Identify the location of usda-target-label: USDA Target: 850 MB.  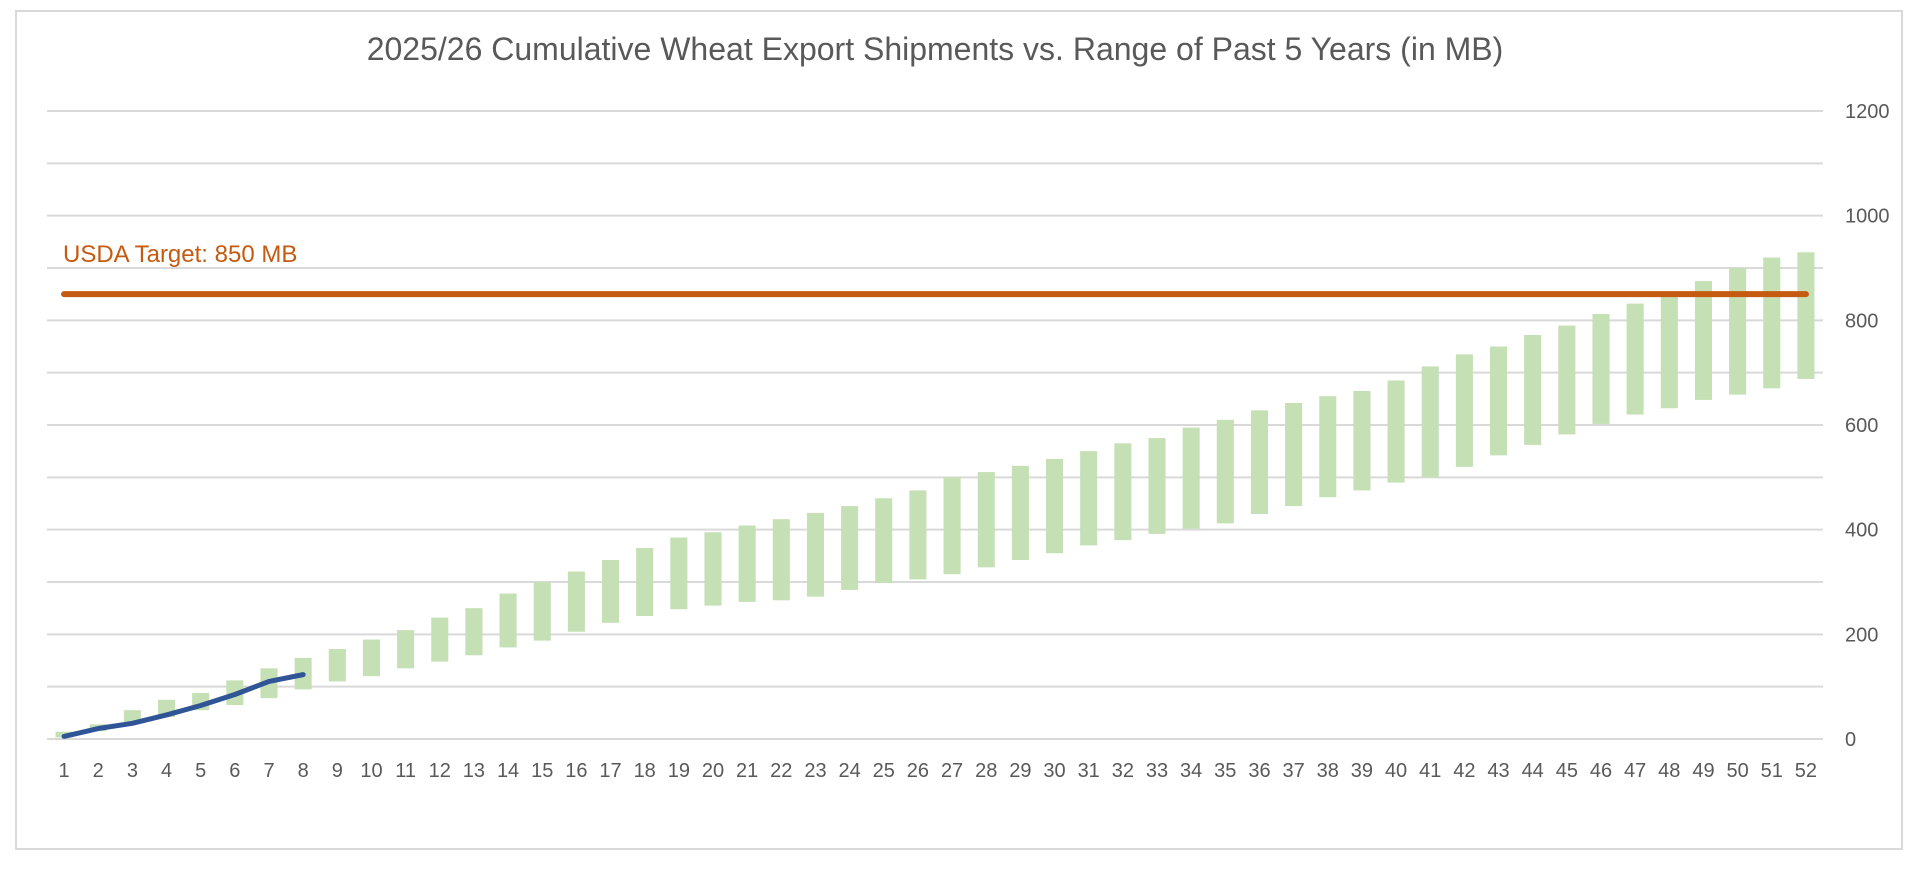
(180, 254).